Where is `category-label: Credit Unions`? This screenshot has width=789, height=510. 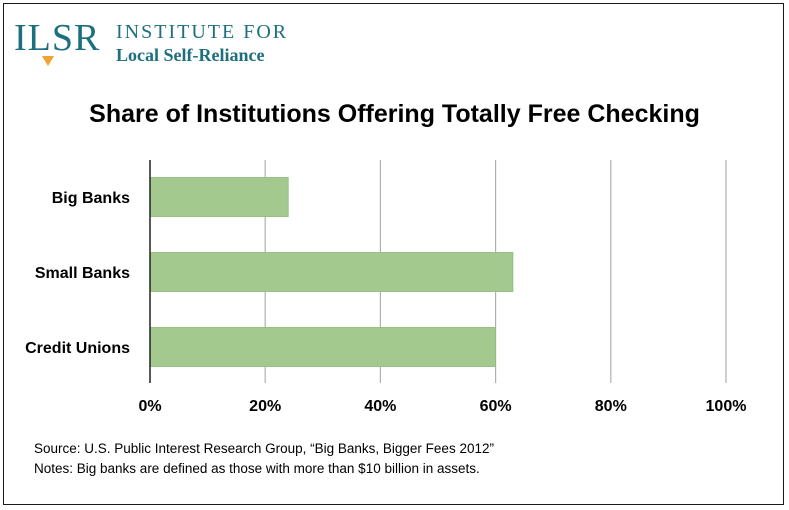 category-label: Credit Unions is located at coordinates (77, 348).